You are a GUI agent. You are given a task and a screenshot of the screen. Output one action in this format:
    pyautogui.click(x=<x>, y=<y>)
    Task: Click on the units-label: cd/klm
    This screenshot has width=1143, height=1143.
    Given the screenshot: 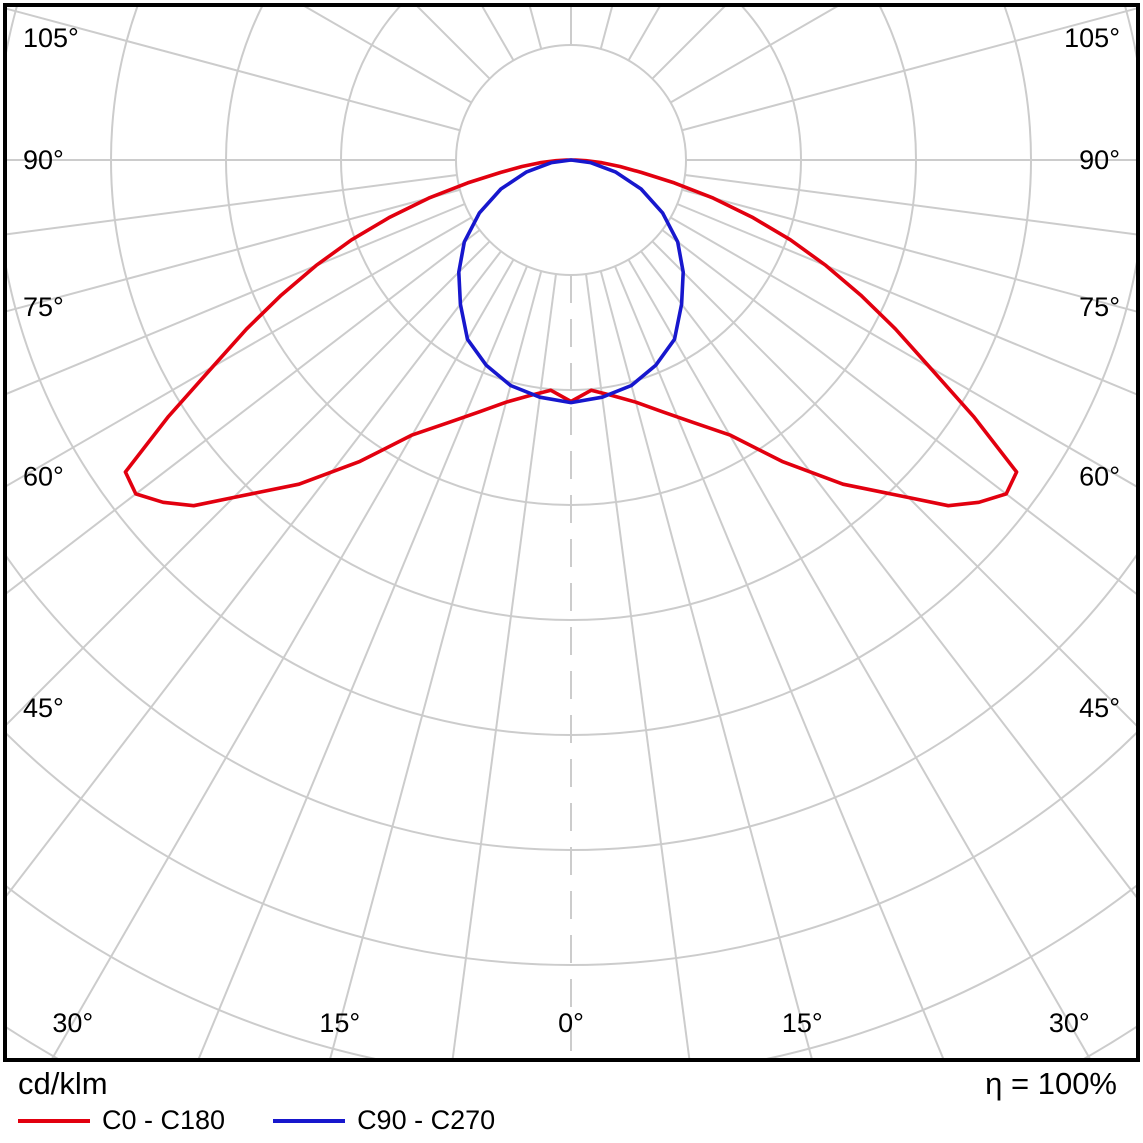 What is the action you would take?
    pyautogui.click(x=63, y=1083)
    